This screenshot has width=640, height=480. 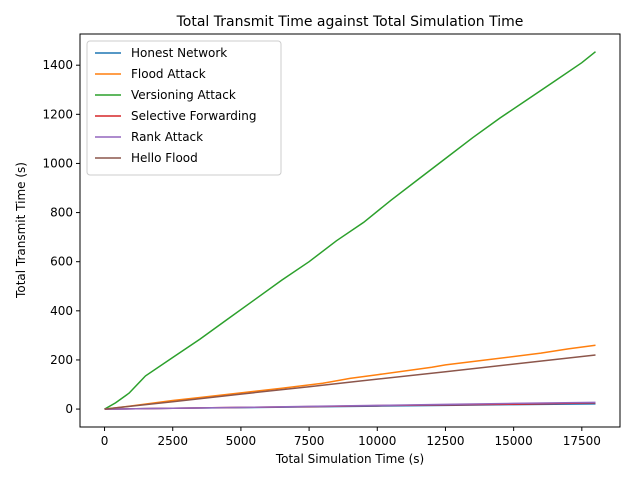 What do you see at coordinates (69, 409) in the screenshot?
I see `y-tick-label: 0` at bounding box center [69, 409].